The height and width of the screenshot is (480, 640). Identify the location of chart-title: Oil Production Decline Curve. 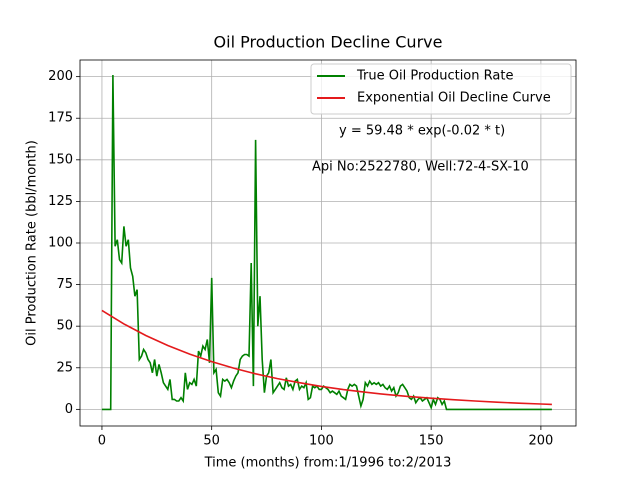
(328, 42).